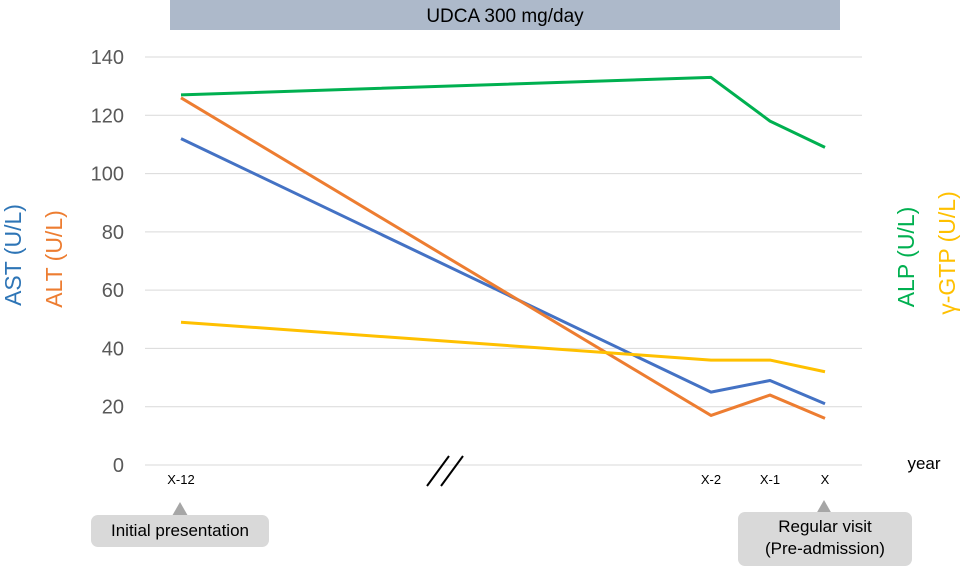  Describe the element at coordinates (113, 291) in the screenshot. I see `y-tick-label: 60` at that location.